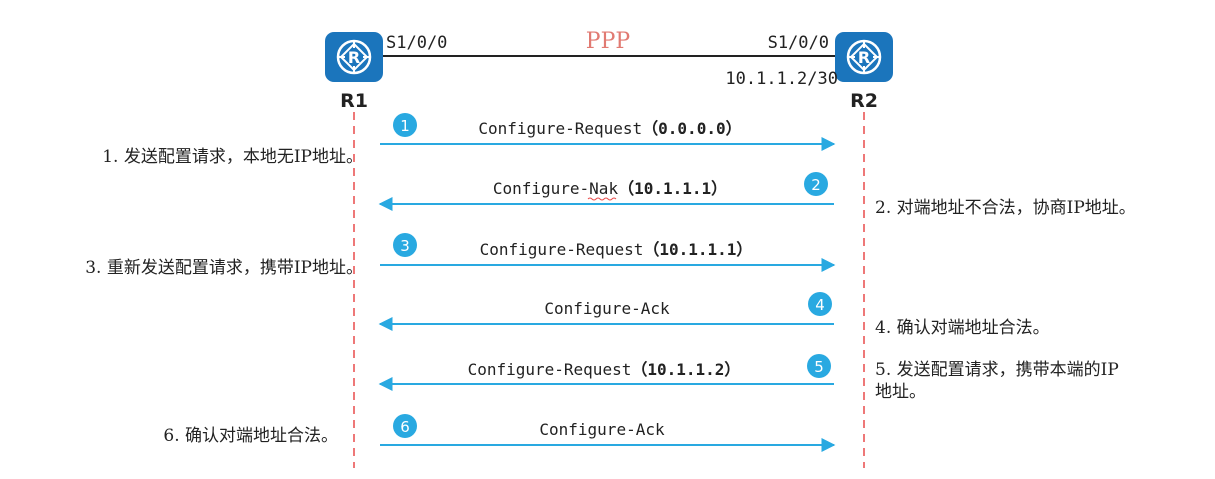  What do you see at coordinates (685, 369) in the screenshot?
I see `message-param: （10.1.1.2）` at bounding box center [685, 369].